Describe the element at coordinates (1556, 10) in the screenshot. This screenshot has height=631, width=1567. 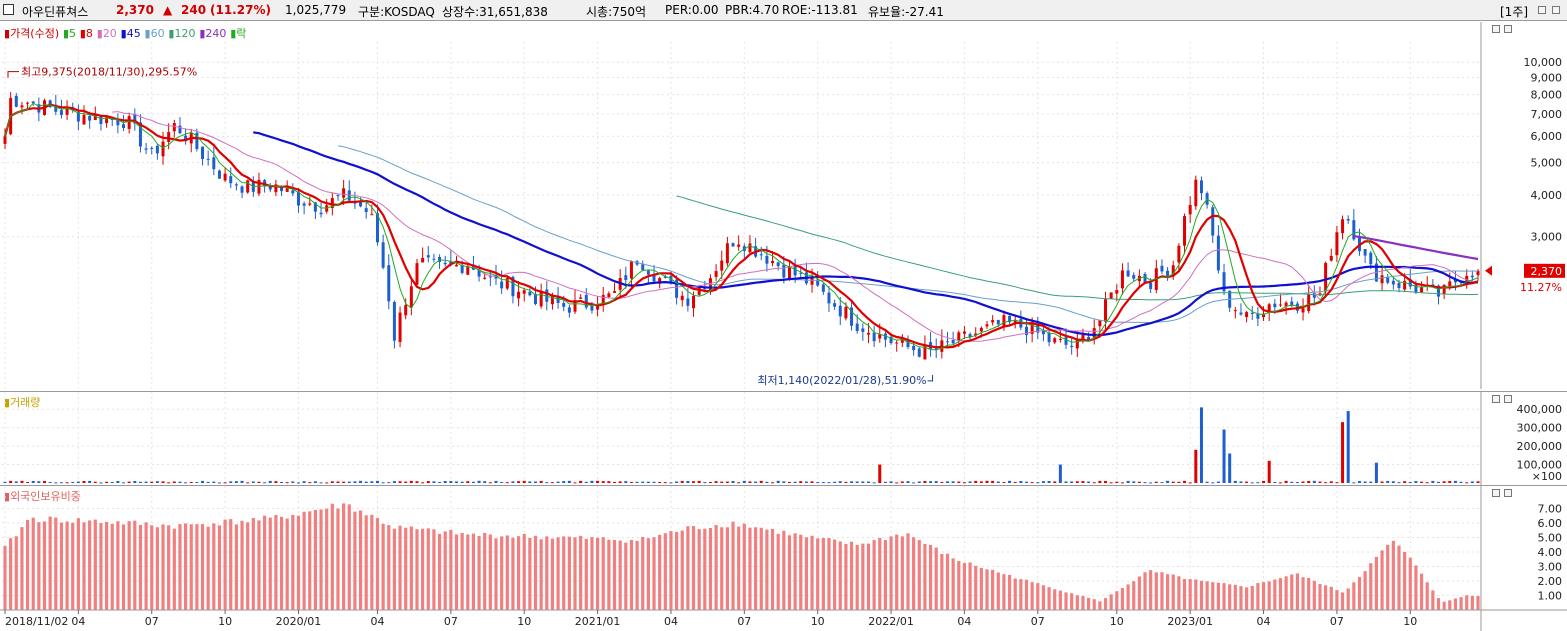
I see `close-icon` at that location.